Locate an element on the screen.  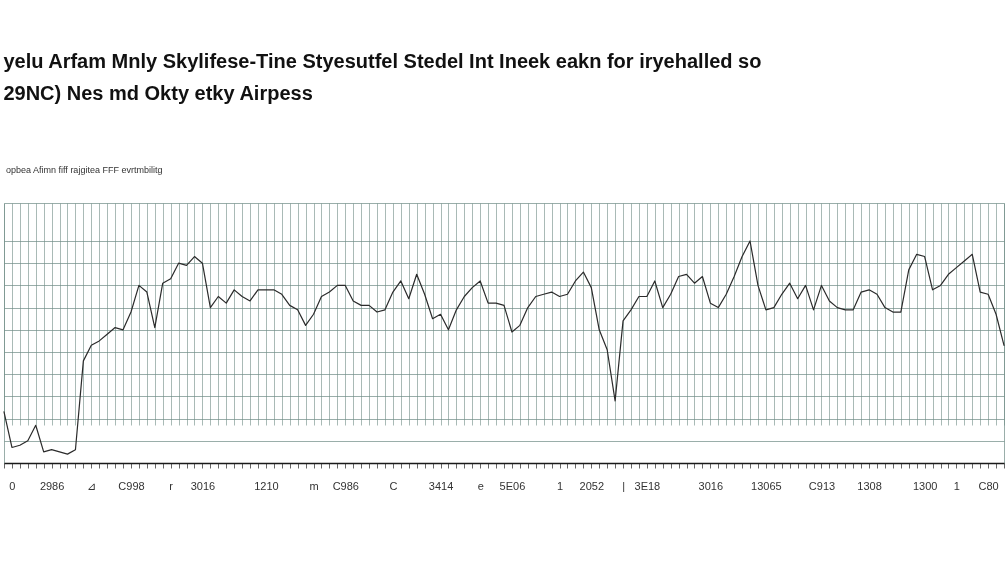
x-tick-label: 0 is located at coordinates (12, 485).